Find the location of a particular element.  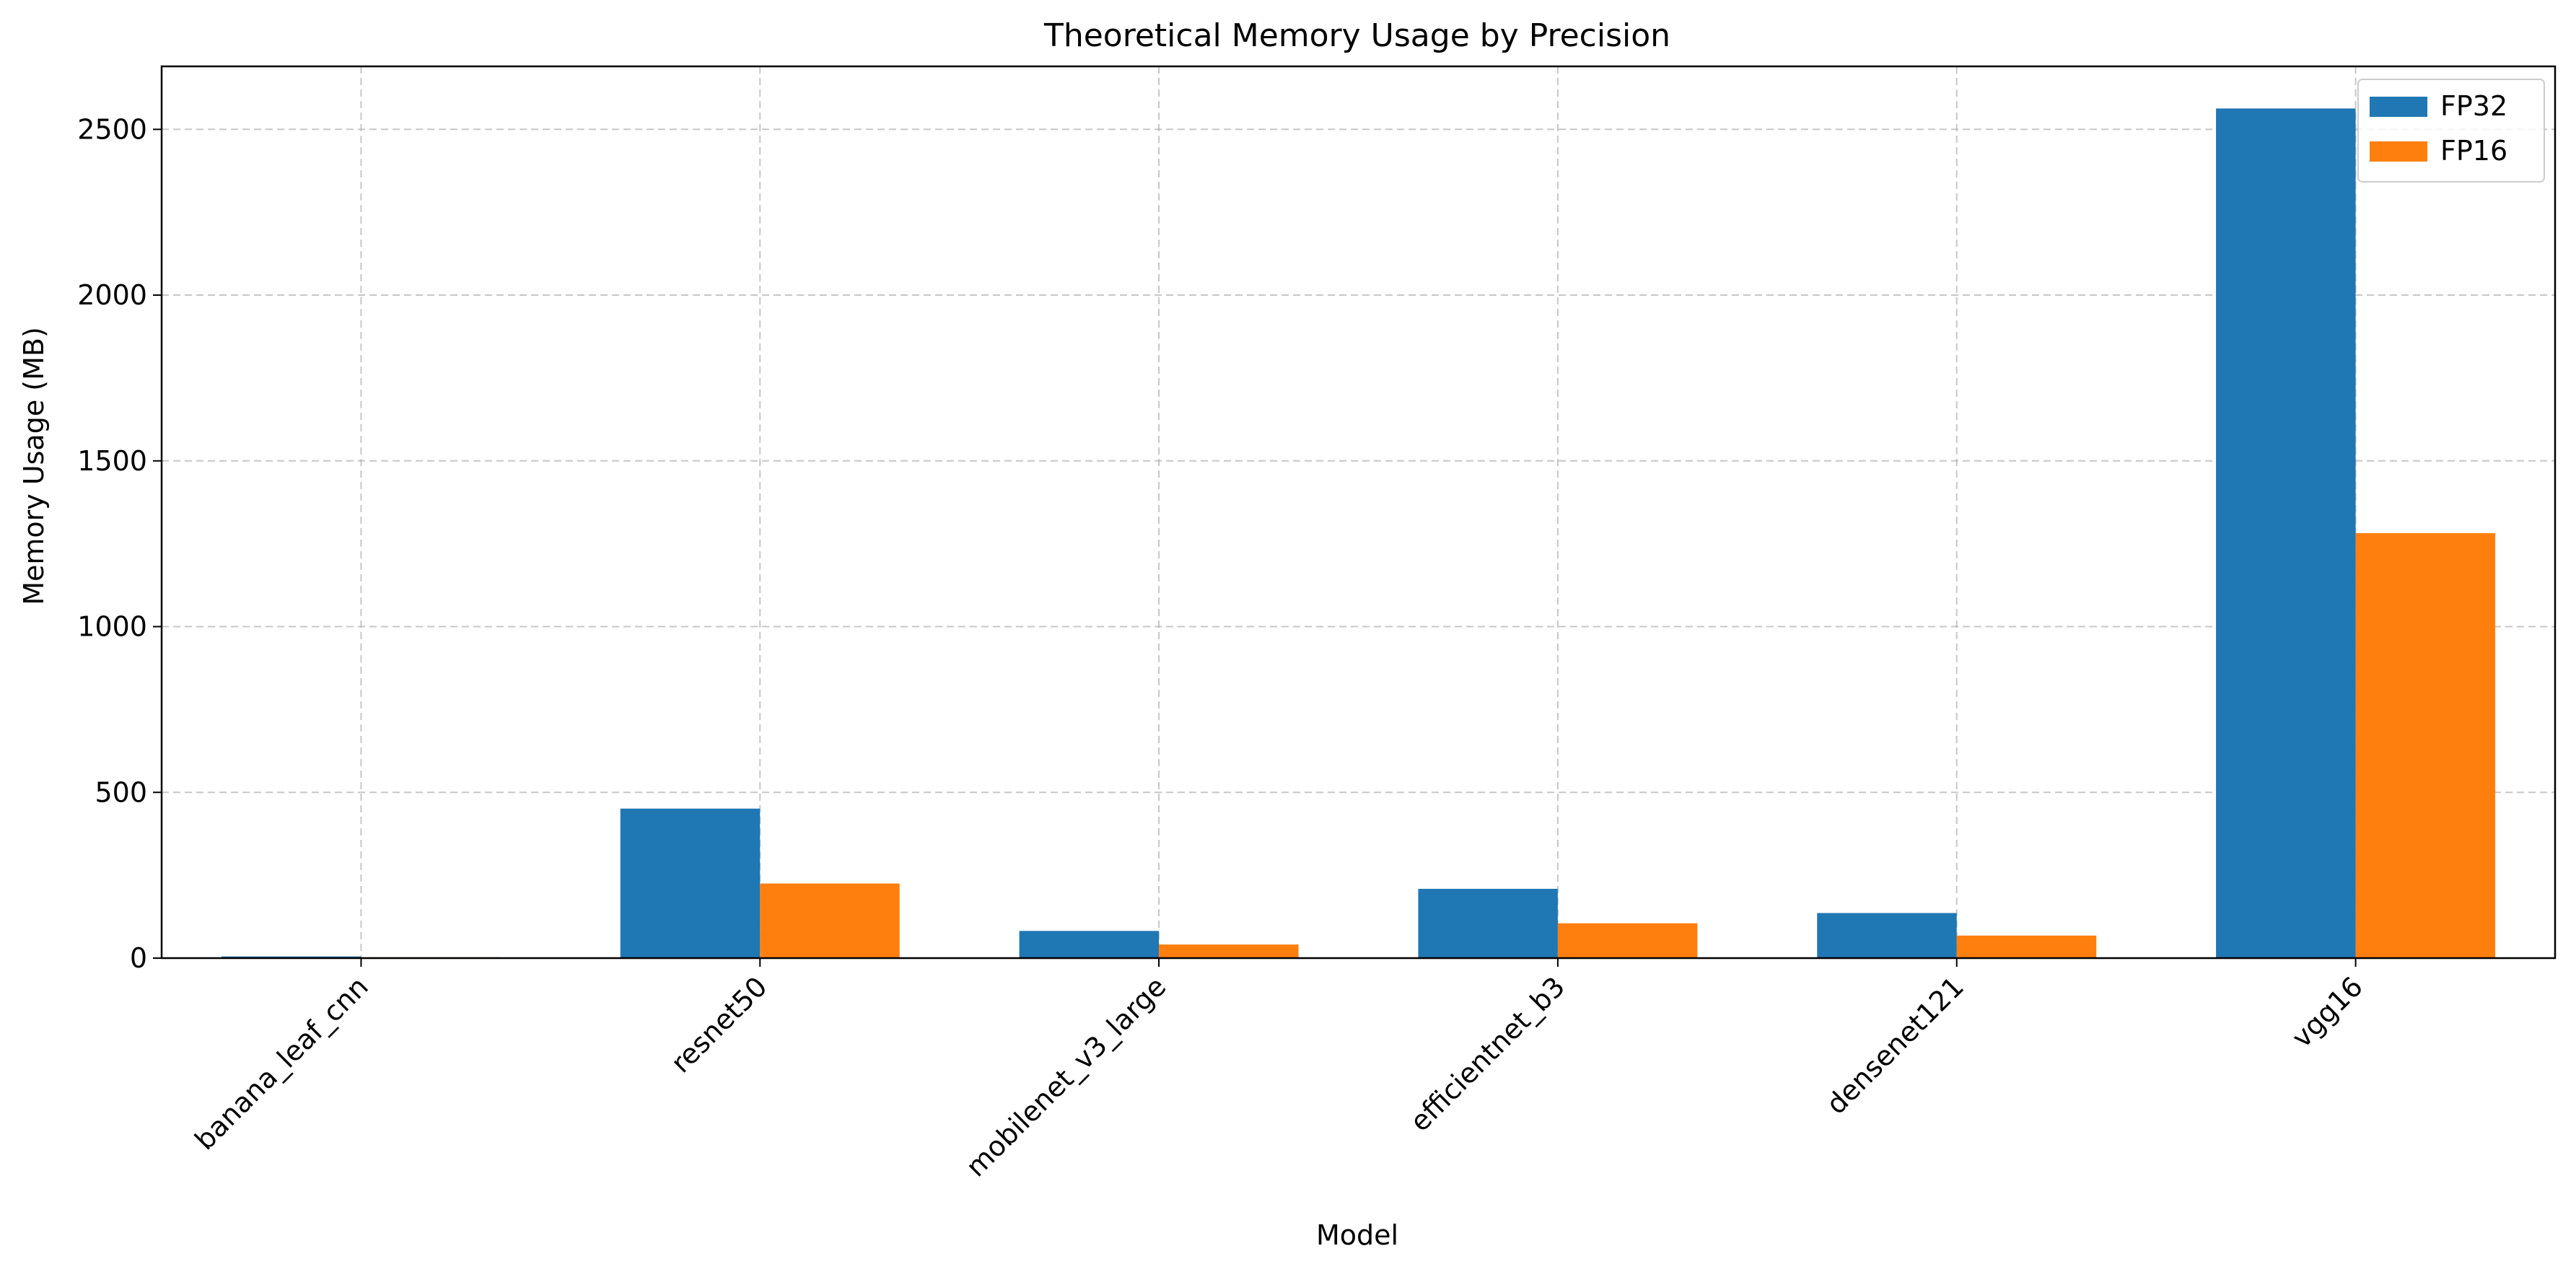

chart-title: Theoretical Memory Usage by Precision is located at coordinates (1356, 36).